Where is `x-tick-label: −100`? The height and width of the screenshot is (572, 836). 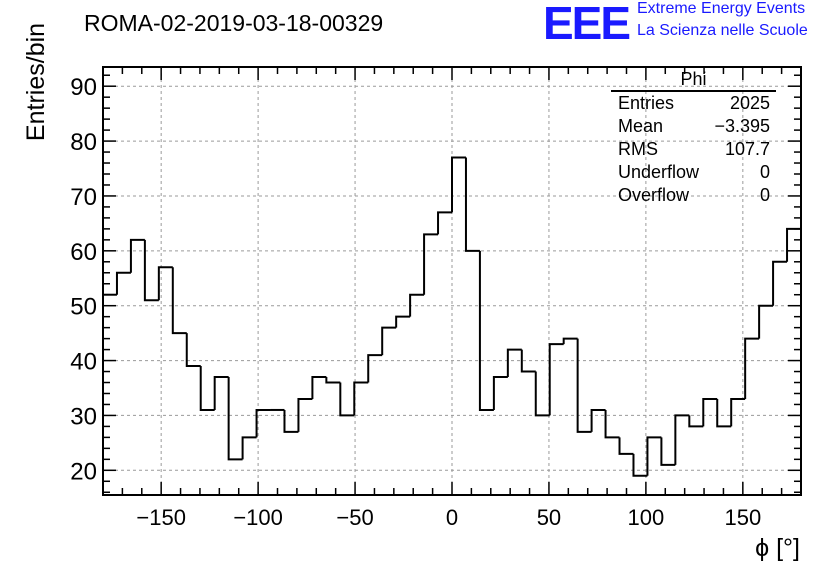
x-tick-label: −100 is located at coordinates (258, 517).